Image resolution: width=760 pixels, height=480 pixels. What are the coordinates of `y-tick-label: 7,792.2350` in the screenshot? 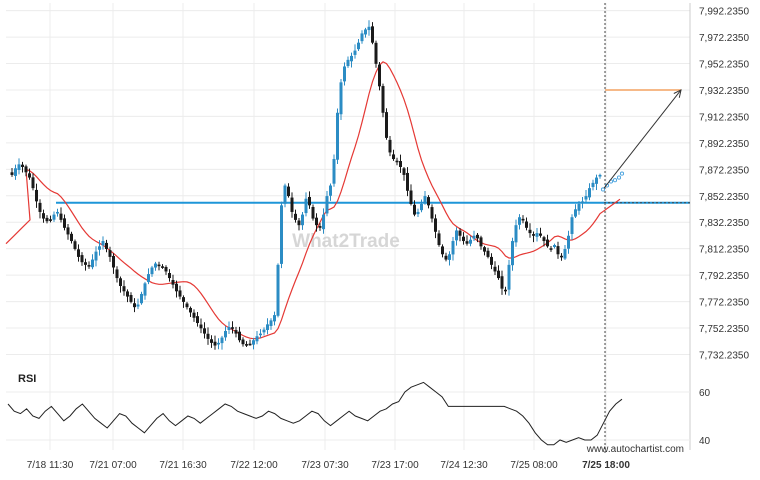 It's located at (724, 276).